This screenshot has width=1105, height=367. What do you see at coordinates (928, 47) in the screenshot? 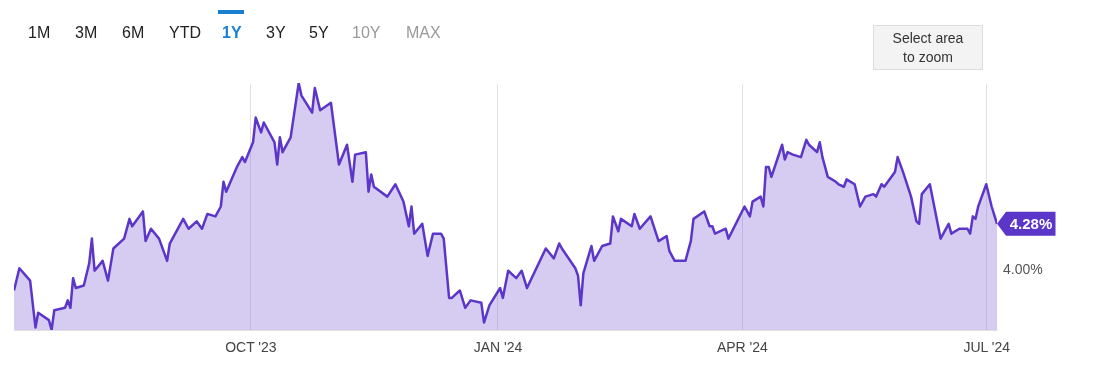
I see `text: Select area to zoom` at bounding box center [928, 47].